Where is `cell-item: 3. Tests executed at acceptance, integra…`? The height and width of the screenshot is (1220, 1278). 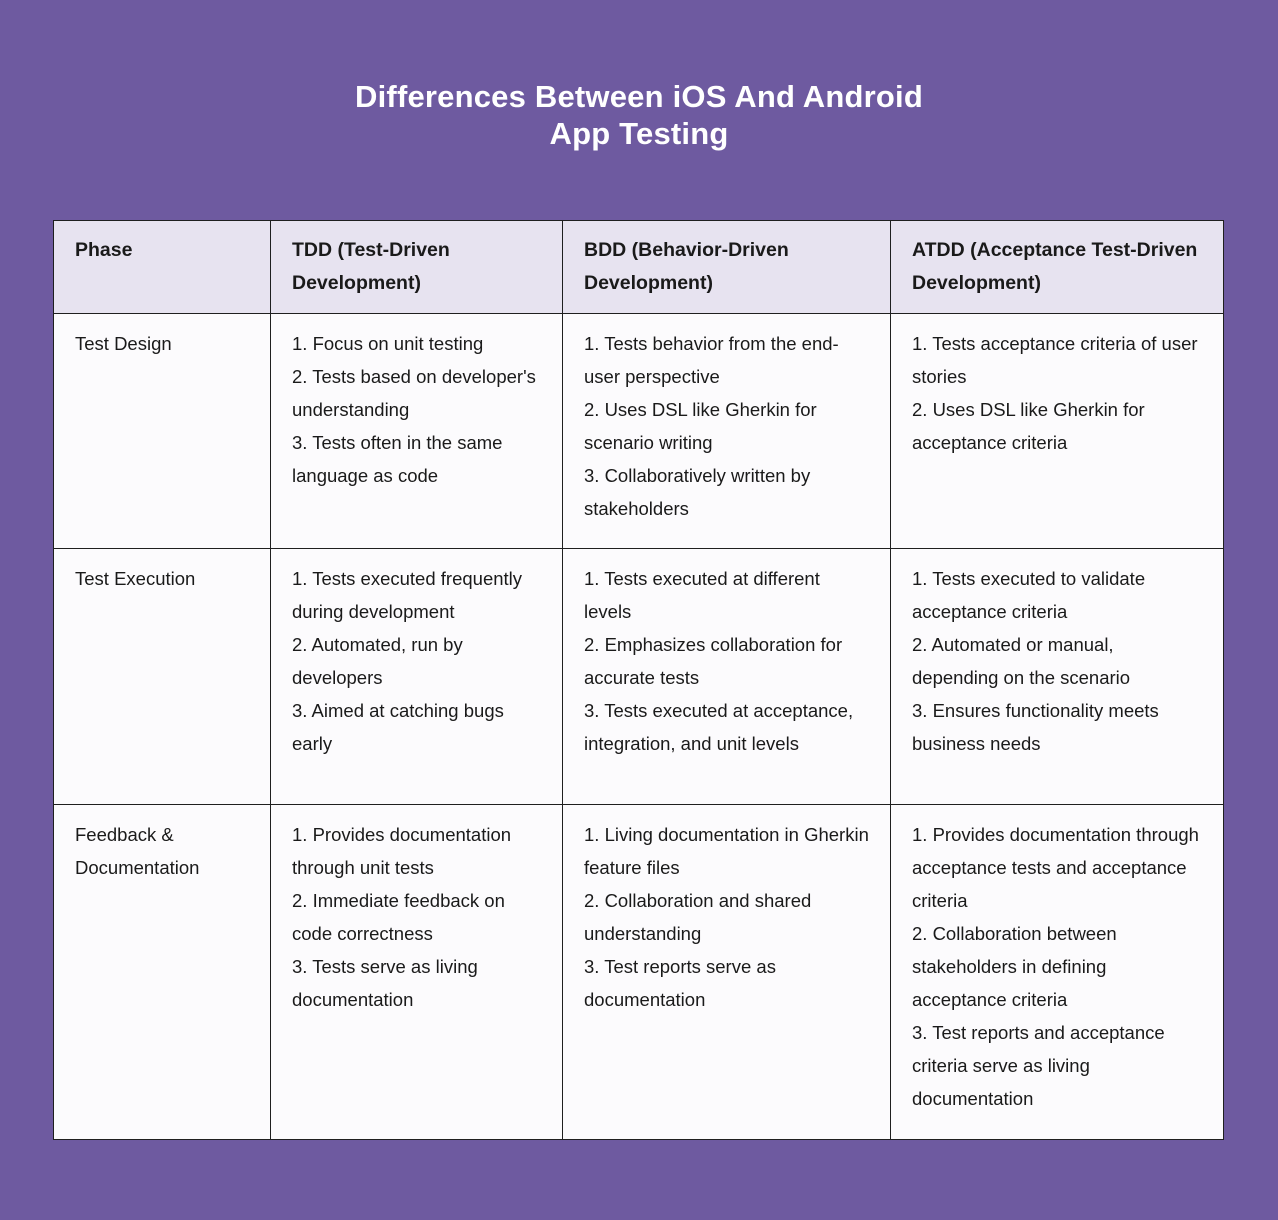
cell-item: 3. Tests executed at acceptance, integra… is located at coordinates (719, 727).